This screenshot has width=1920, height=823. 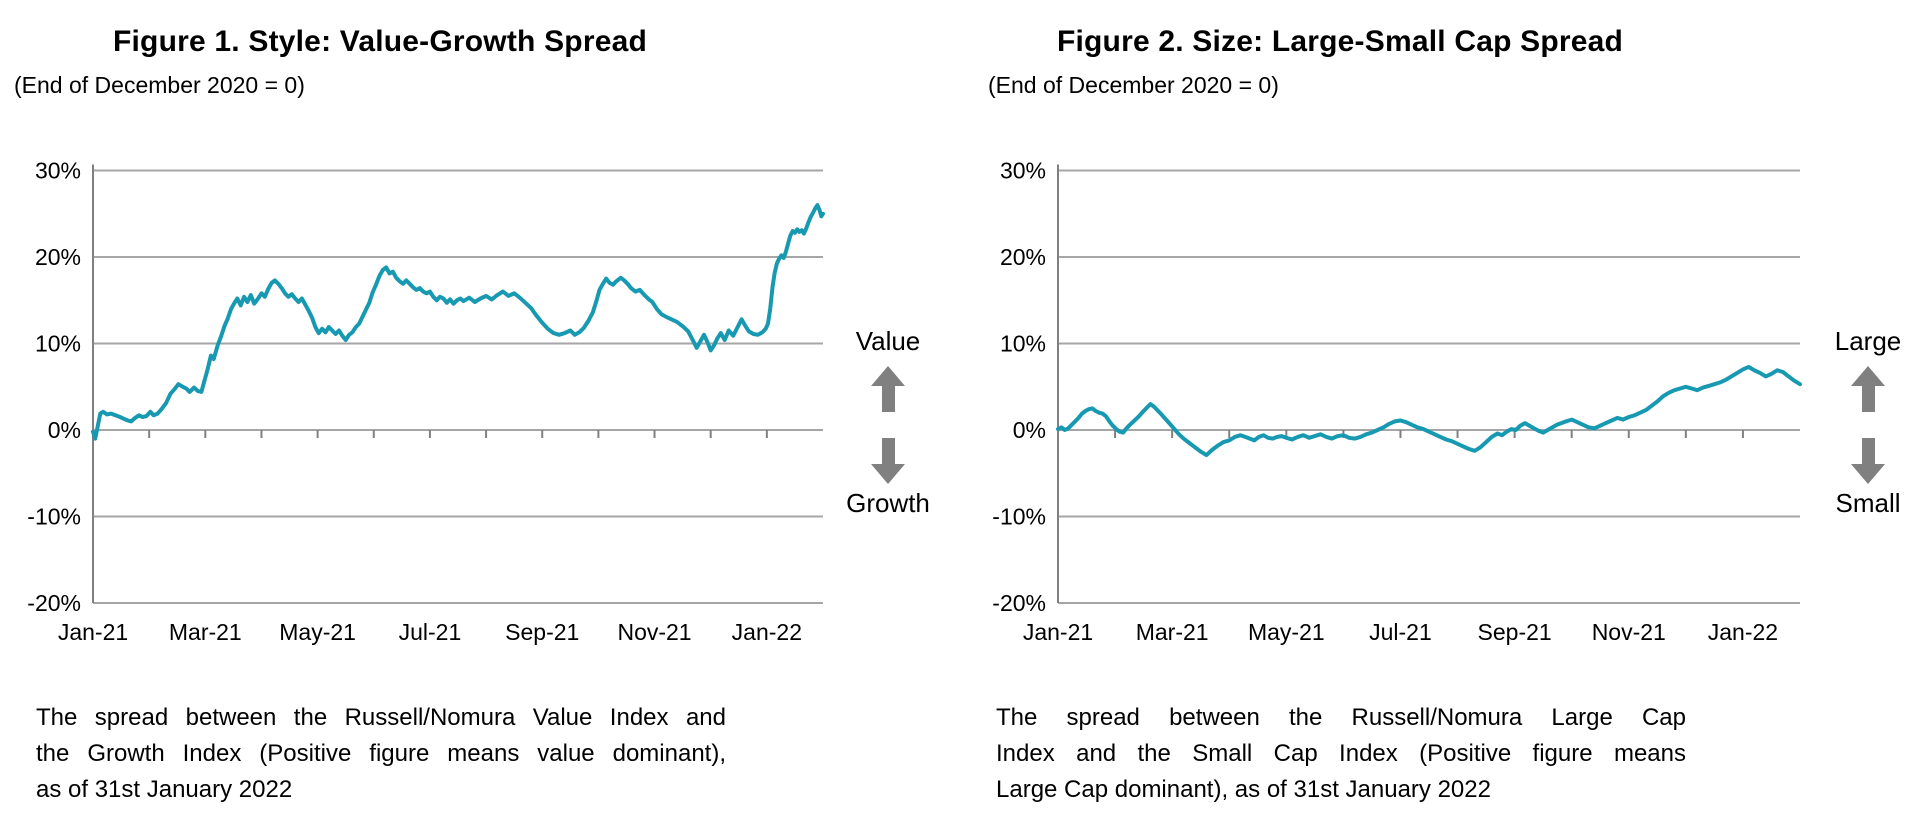 I want to click on figure-1-title: Figure 1. Style: Value-Growth Spread, so click(x=380, y=42).